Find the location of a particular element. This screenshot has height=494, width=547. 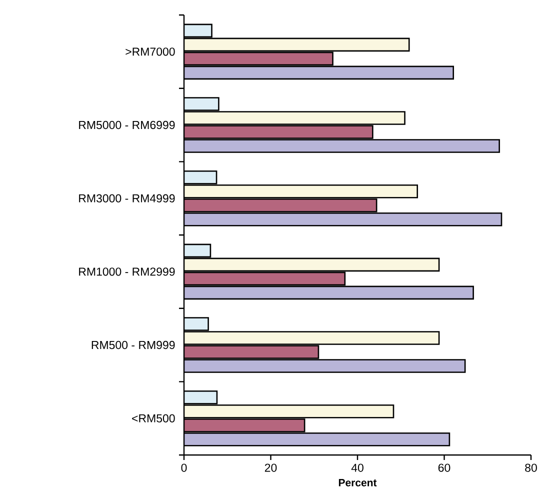

y-tick-label: RM500 - RM999 is located at coordinates (133, 345).